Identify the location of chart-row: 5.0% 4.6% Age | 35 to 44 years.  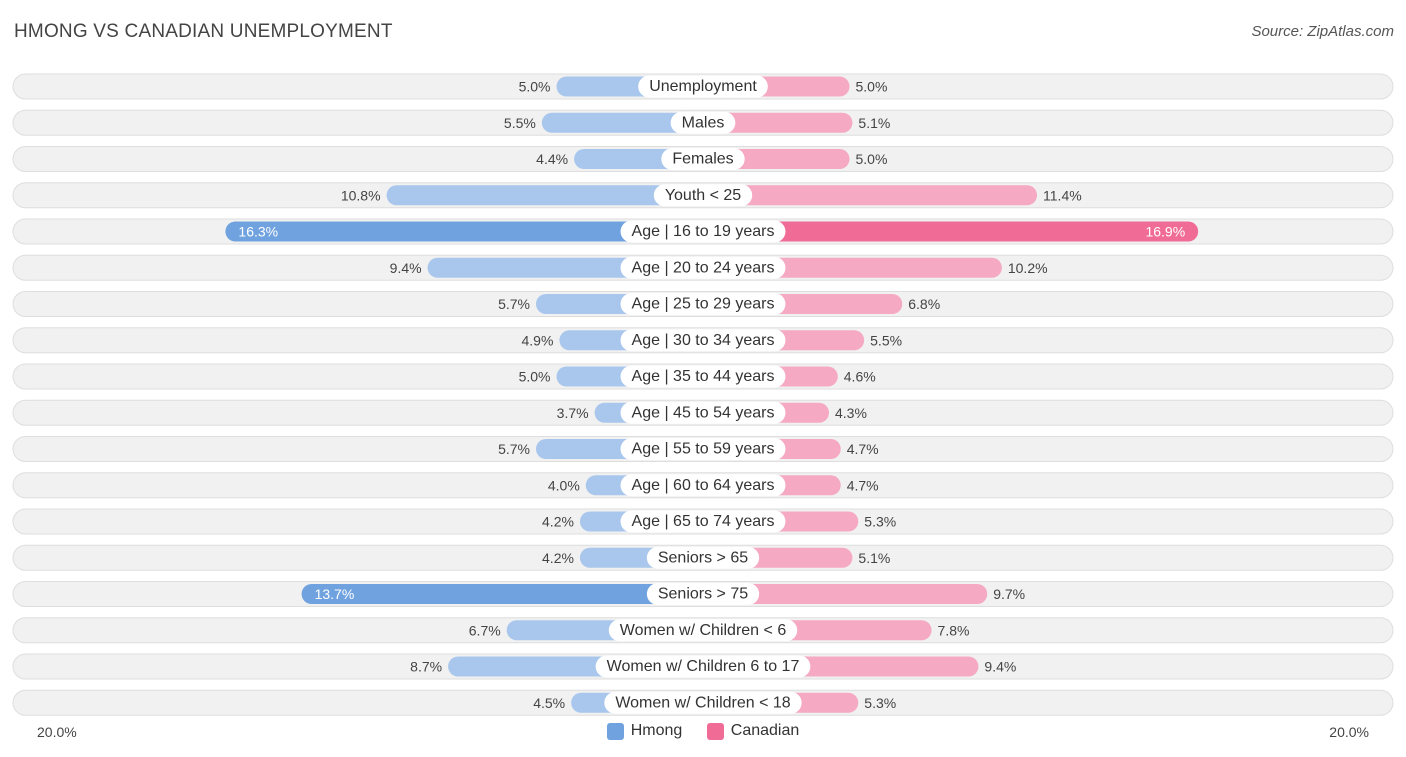
(703, 376).